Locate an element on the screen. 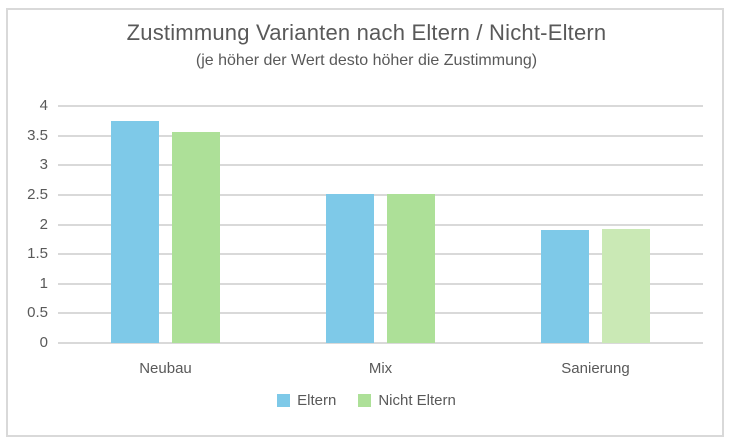 The width and height of the screenshot is (733, 446). y-tick-label: 1 is located at coordinates (43, 283).